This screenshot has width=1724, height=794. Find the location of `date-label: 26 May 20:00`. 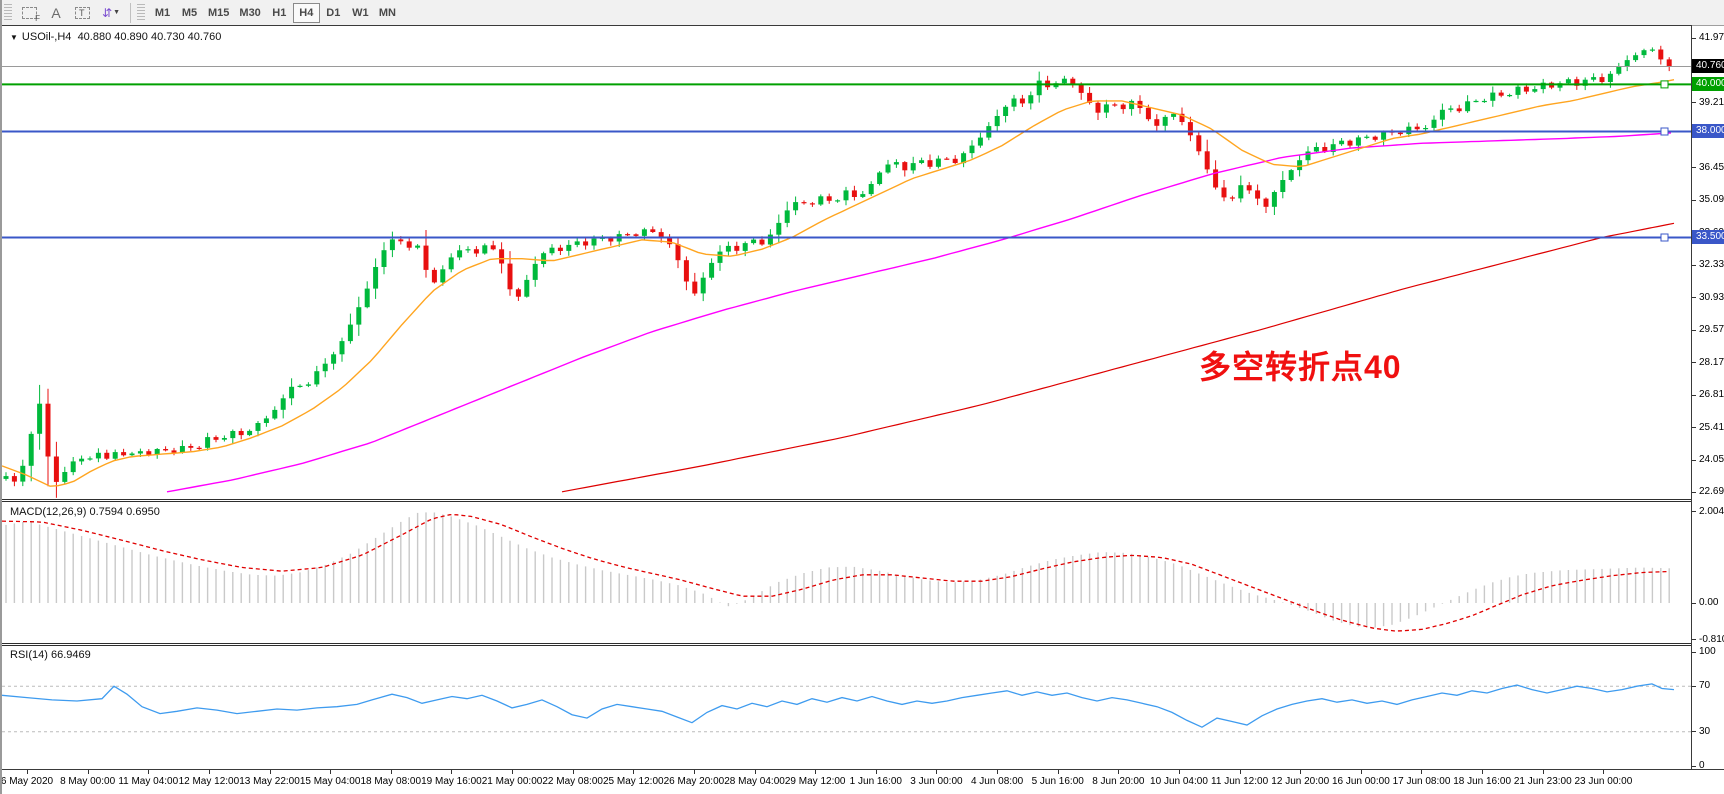

date-label: 26 May 20:00 is located at coordinates (694, 781).